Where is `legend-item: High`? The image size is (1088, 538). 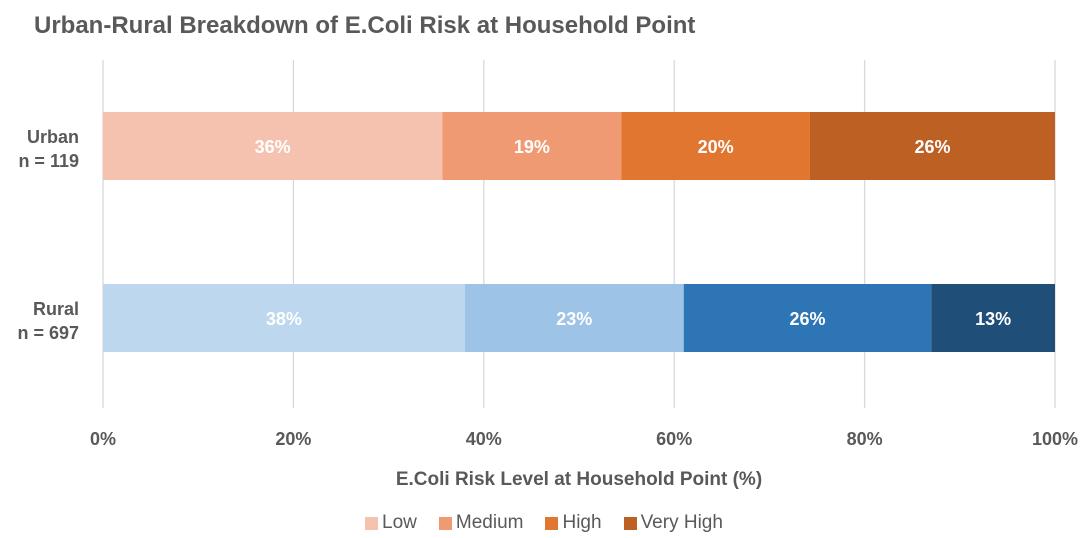
legend-item: High is located at coordinates (573, 523).